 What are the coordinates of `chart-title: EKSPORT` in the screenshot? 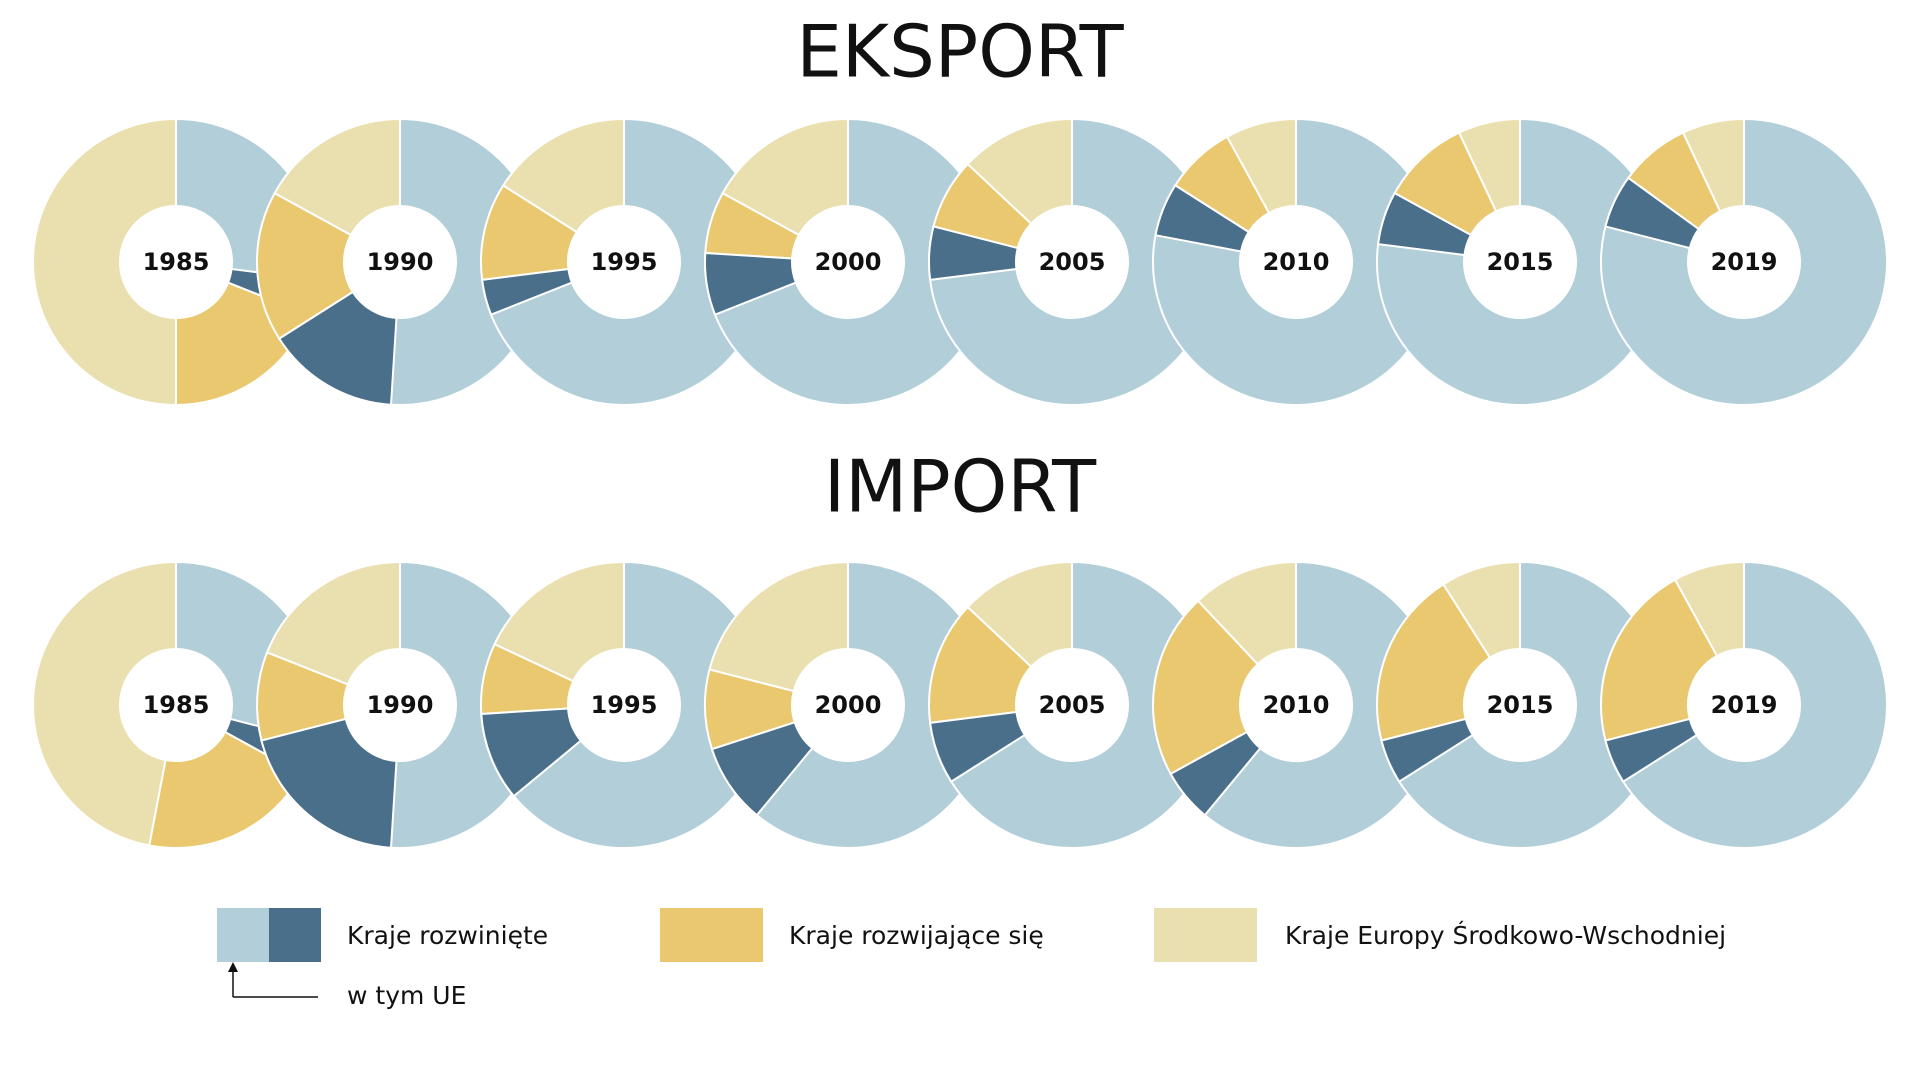 It's located at (960, 52).